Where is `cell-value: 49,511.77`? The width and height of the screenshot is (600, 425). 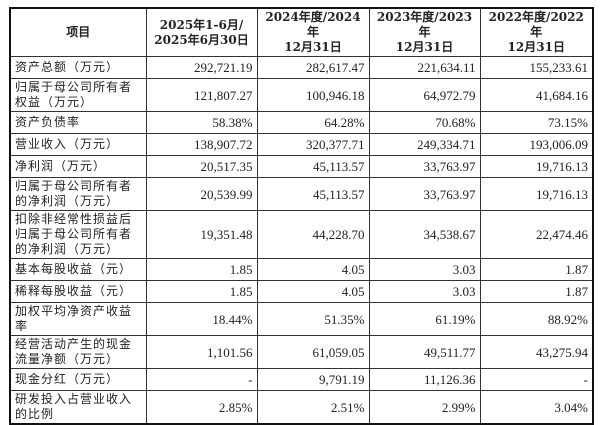
cell-value: 49,511.77 is located at coordinates (424, 352).